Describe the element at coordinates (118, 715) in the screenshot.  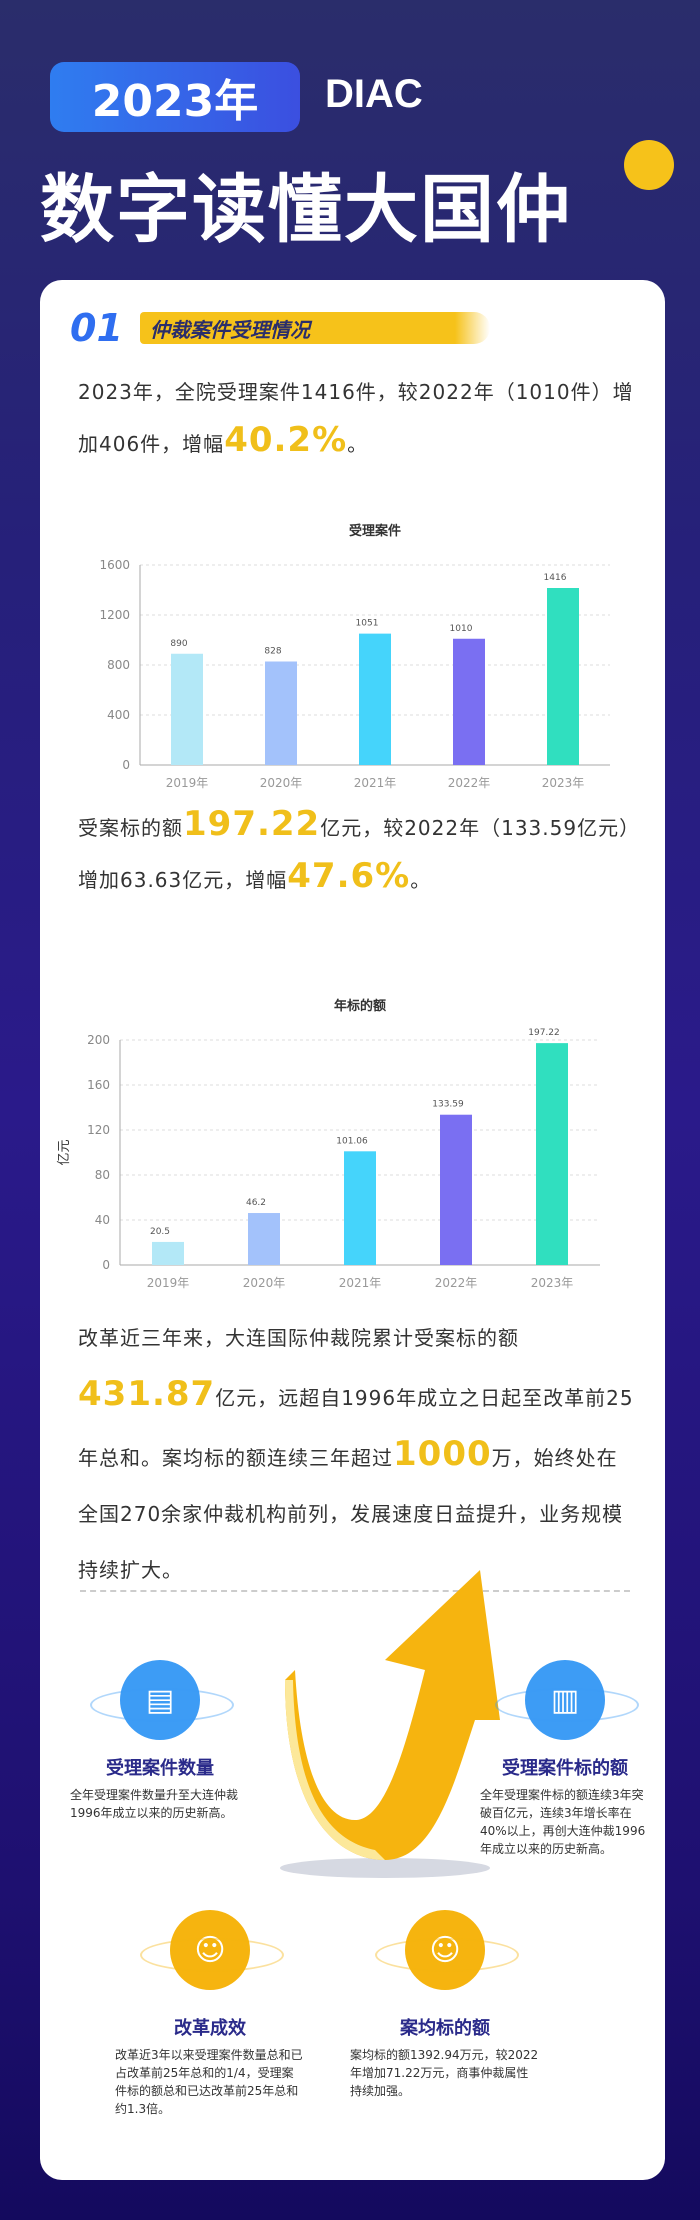
I see `y-tick-label: 400` at that location.